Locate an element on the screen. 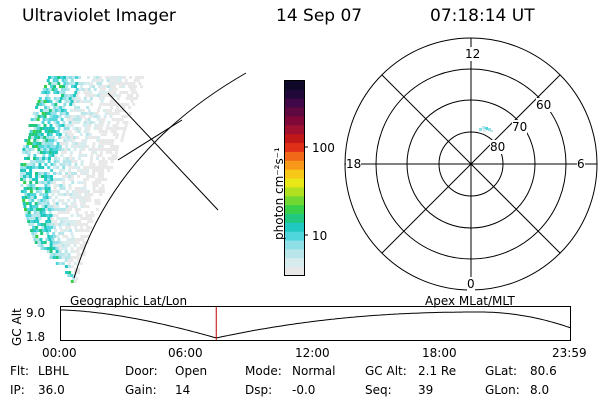  aurora-pixels is located at coordinates (82, 179).